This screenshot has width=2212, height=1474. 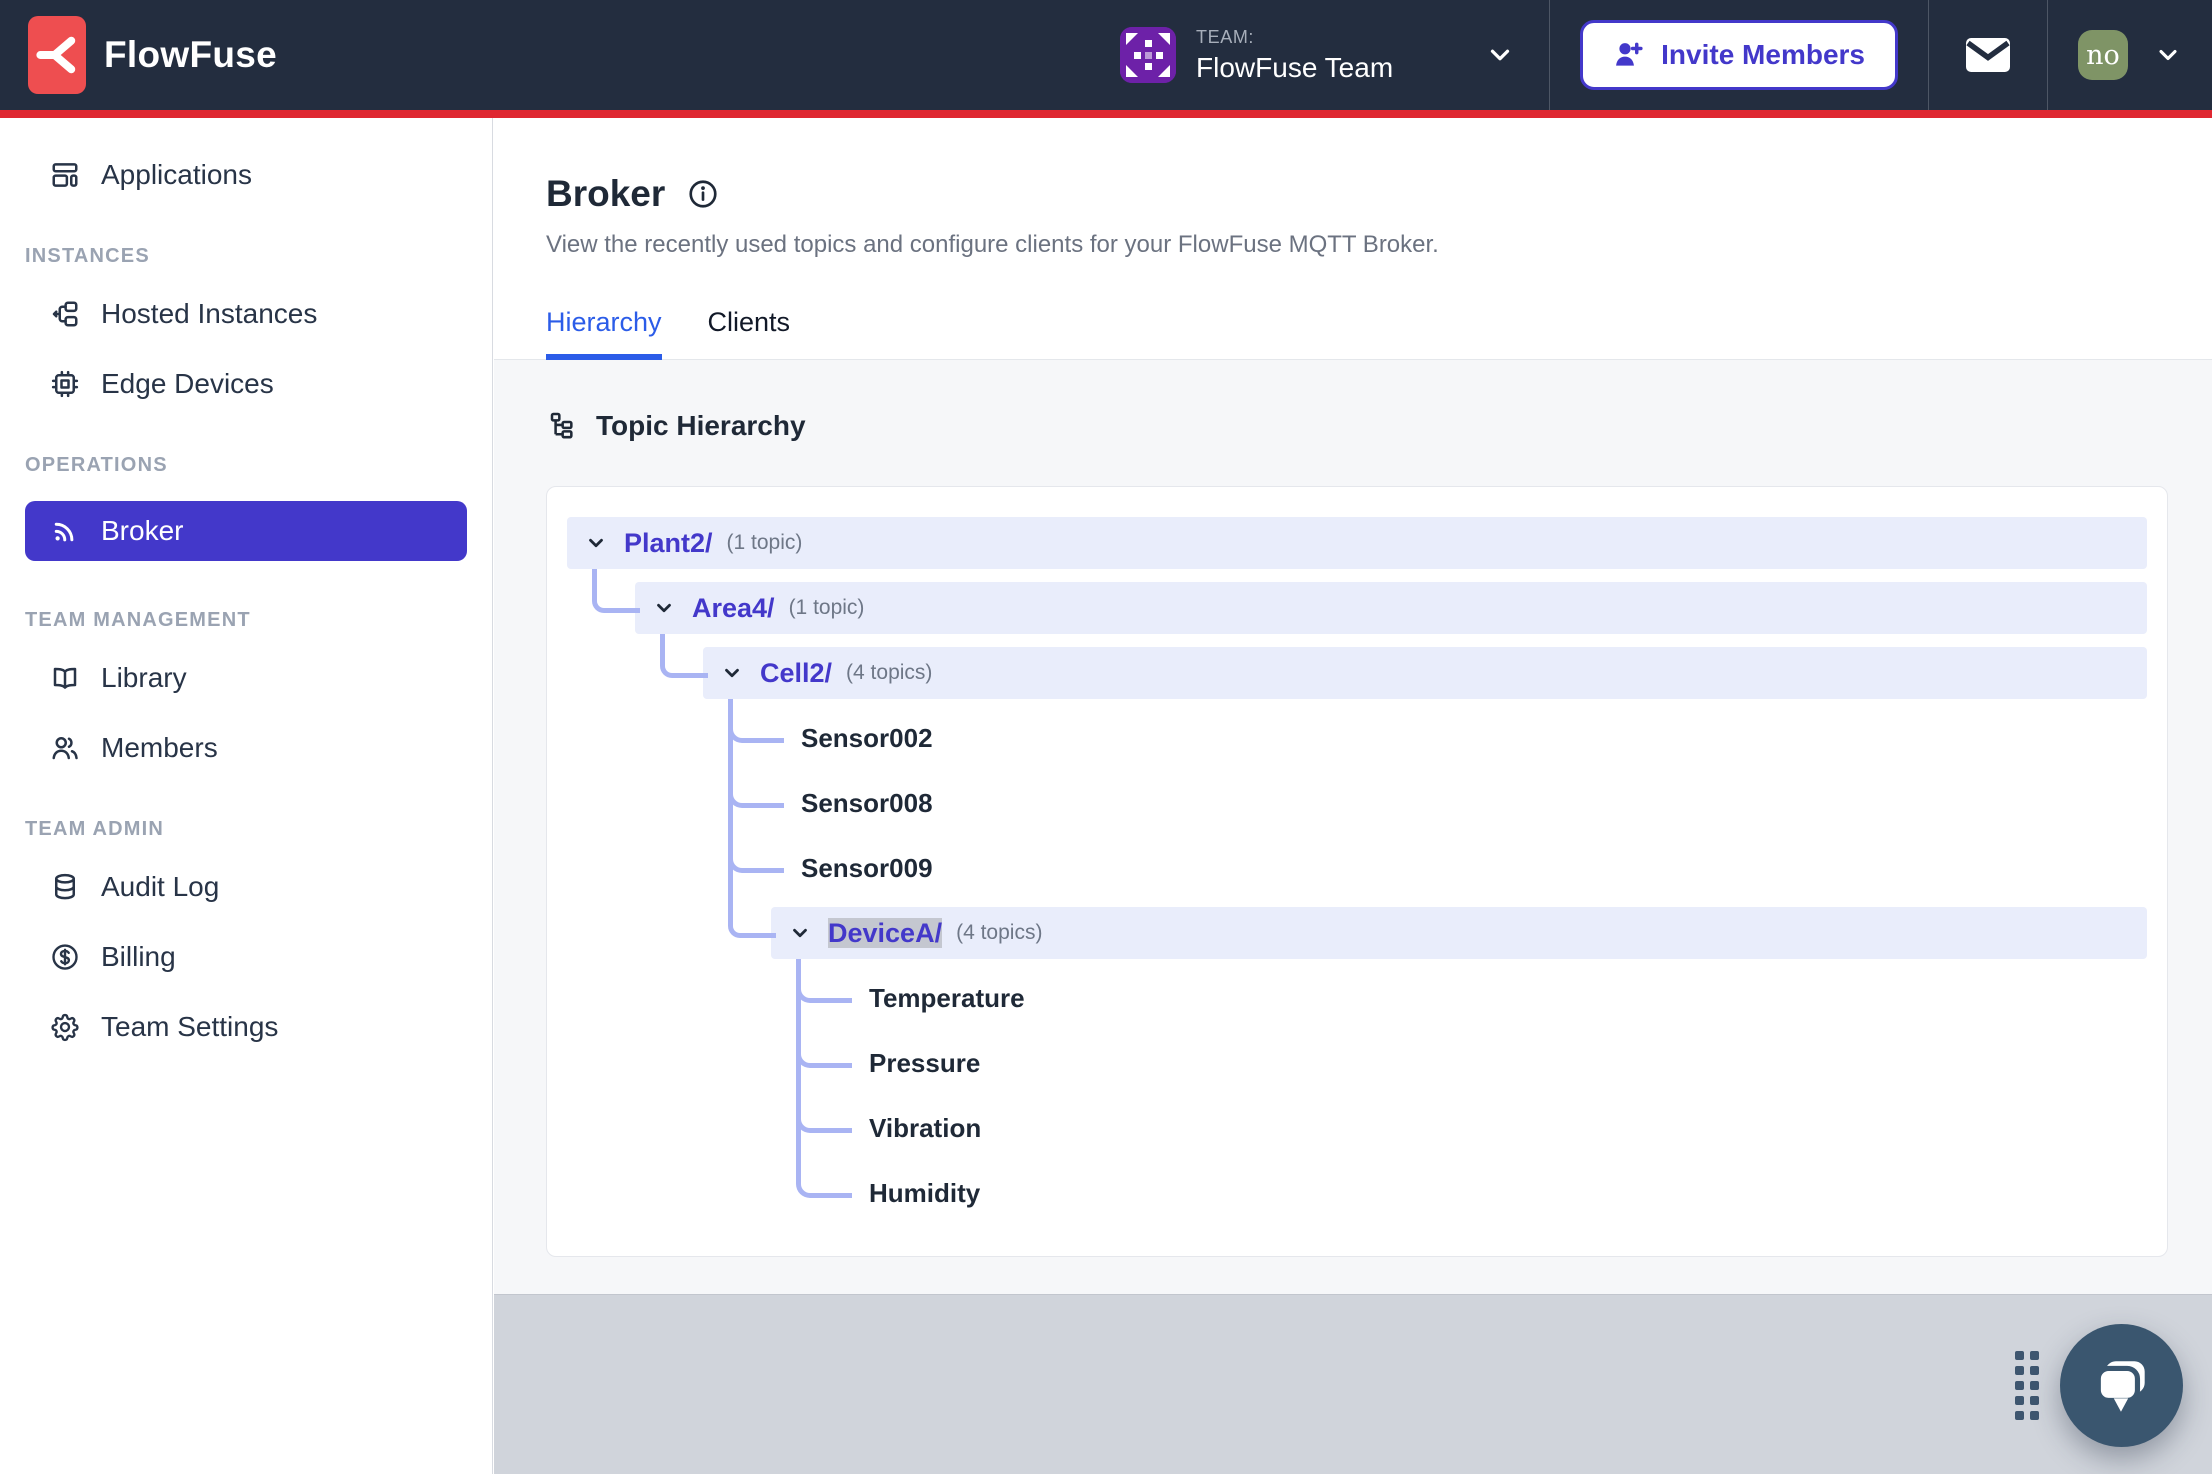 I want to click on sidebar-item-label: Broker, so click(x=142, y=530).